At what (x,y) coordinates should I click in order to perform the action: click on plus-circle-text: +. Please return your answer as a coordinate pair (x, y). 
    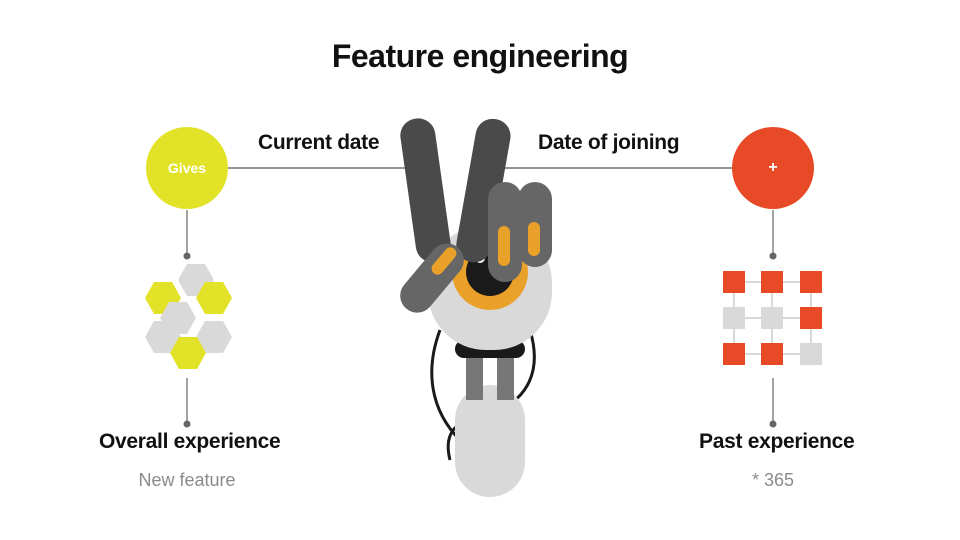
    Looking at the image, I should click on (773, 167).